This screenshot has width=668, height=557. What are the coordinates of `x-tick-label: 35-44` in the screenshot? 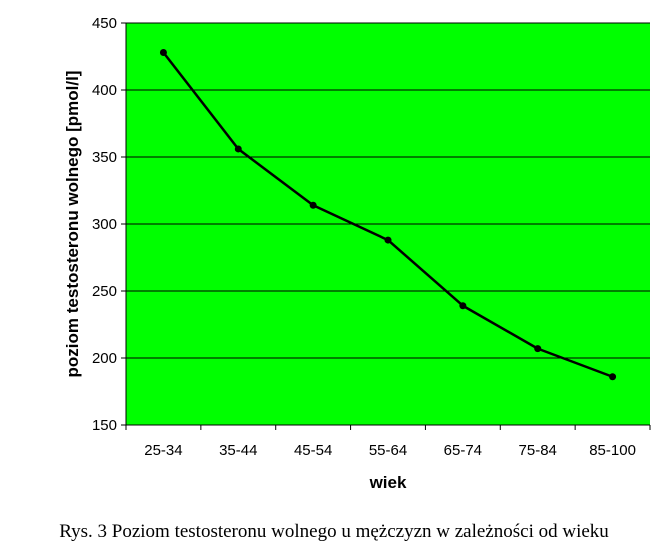 It's located at (238, 450).